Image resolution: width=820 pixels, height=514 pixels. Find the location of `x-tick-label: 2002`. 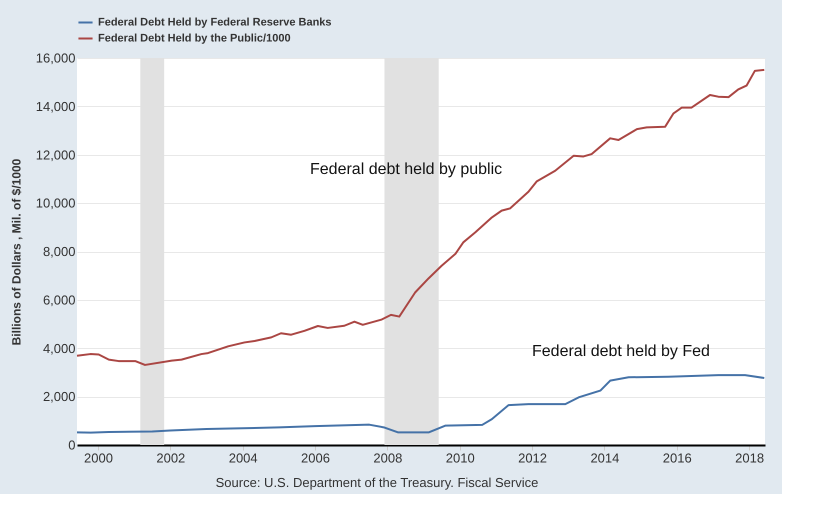

x-tick-label: 2002 is located at coordinates (171, 458).